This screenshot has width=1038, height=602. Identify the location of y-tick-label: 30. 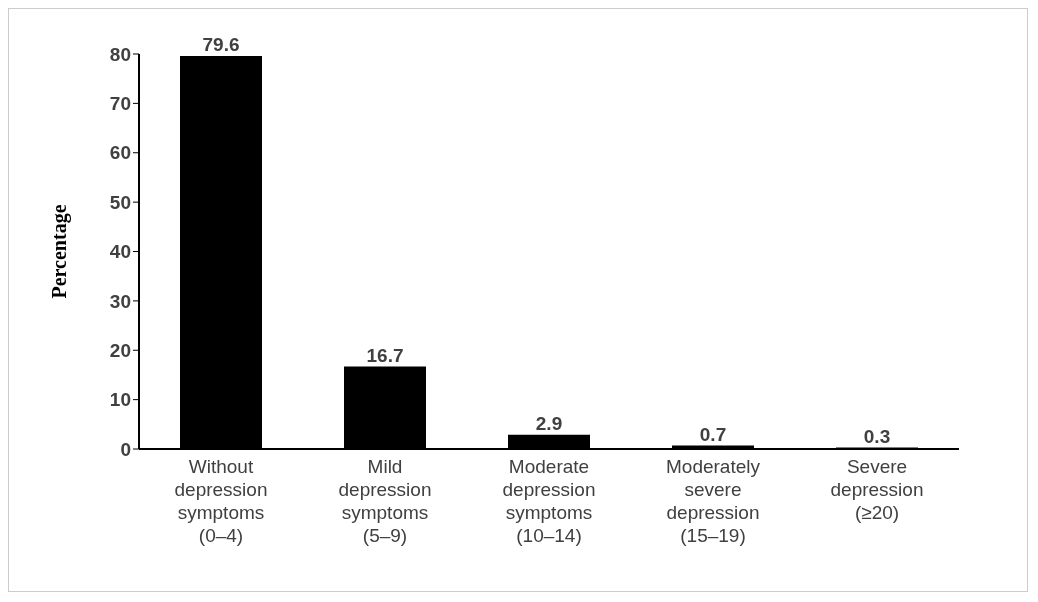
(120, 301).